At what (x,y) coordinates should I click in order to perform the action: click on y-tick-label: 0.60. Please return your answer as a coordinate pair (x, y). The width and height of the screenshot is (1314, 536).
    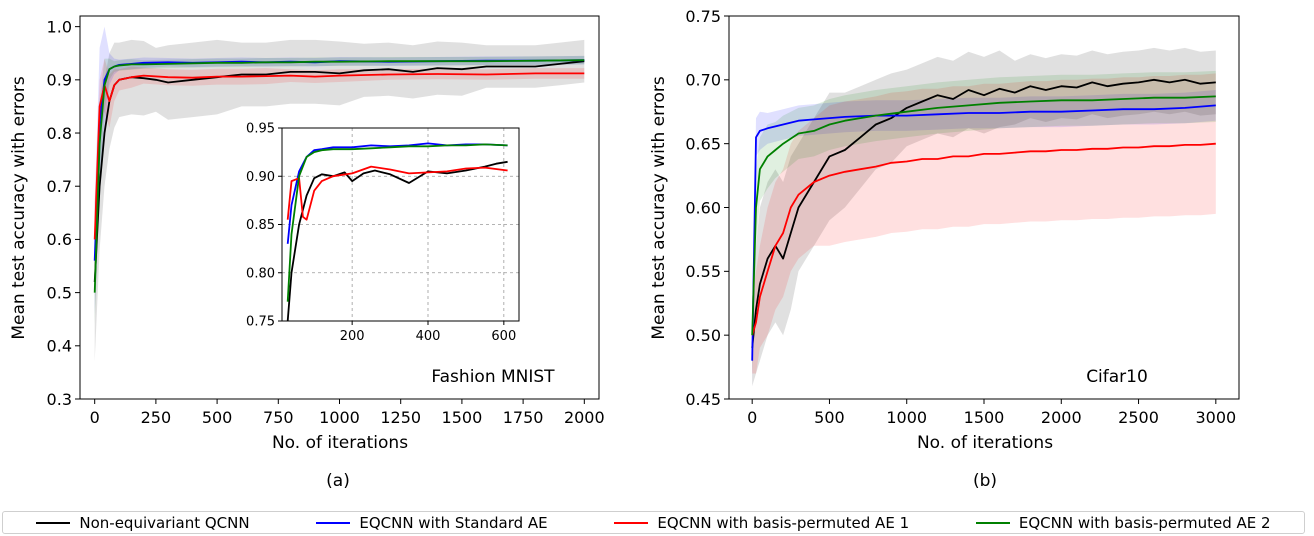
    Looking at the image, I should click on (703, 207).